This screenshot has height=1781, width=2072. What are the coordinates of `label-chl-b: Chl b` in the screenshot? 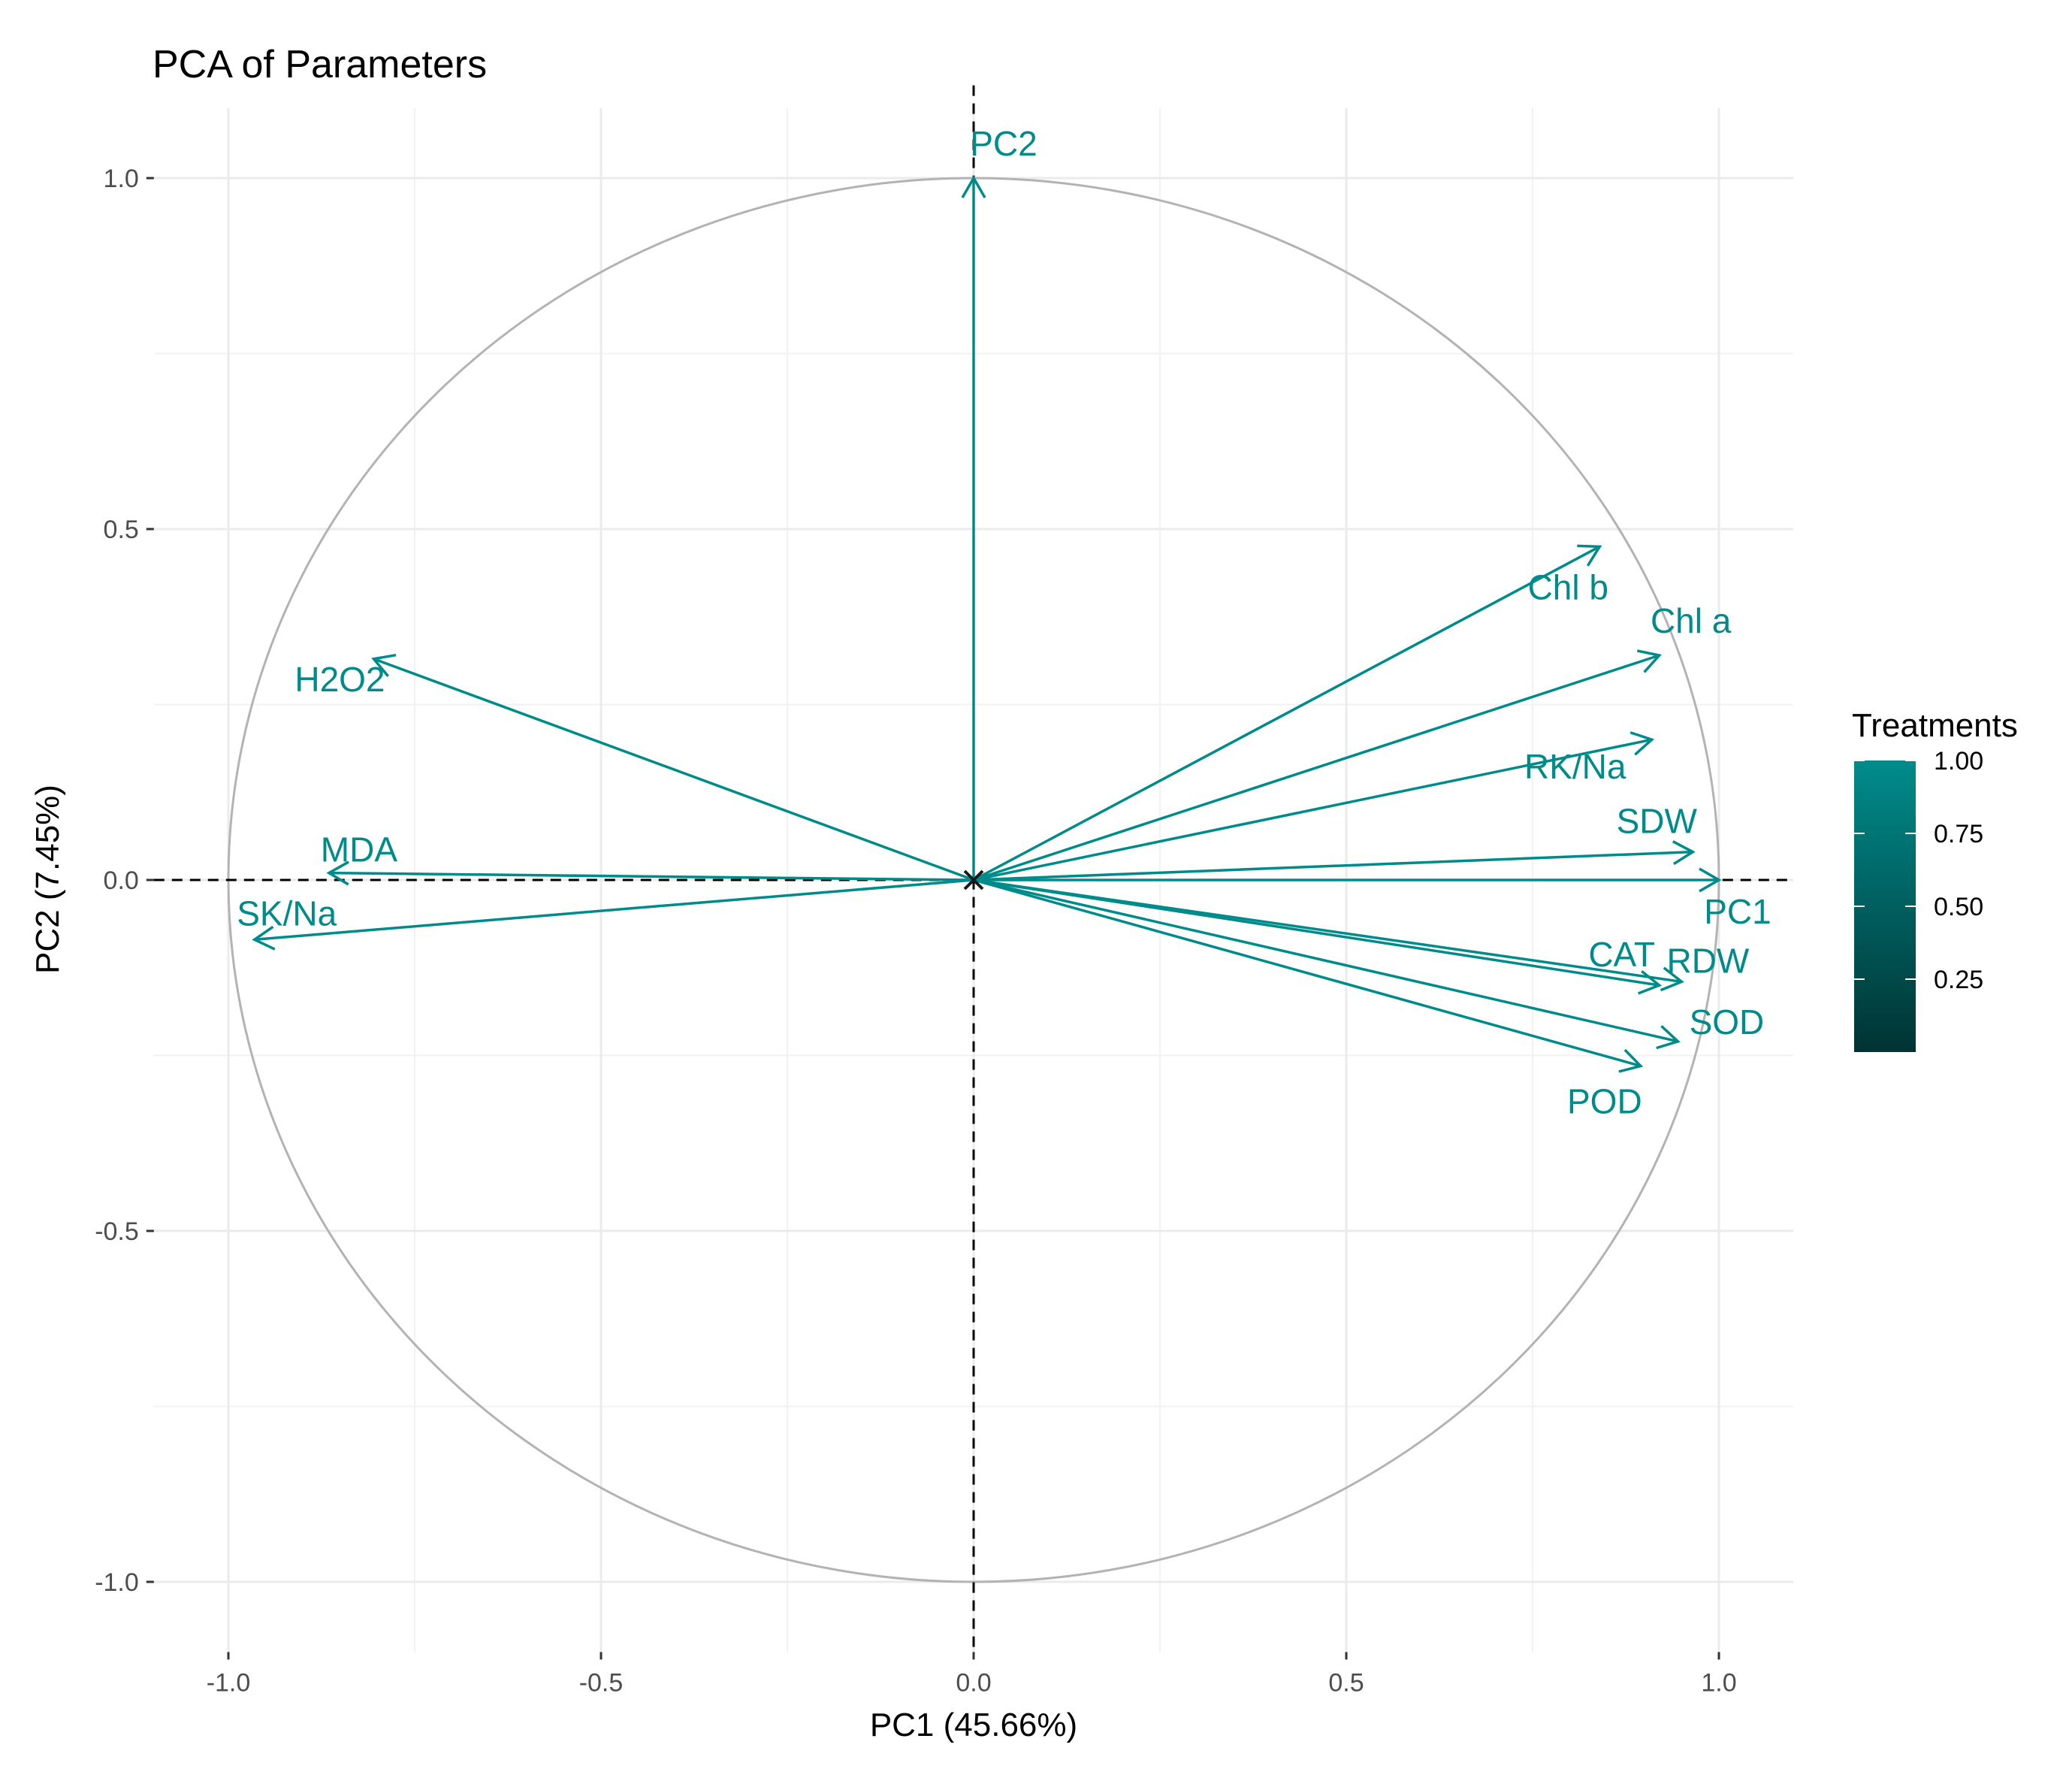 It's located at (1568, 586).